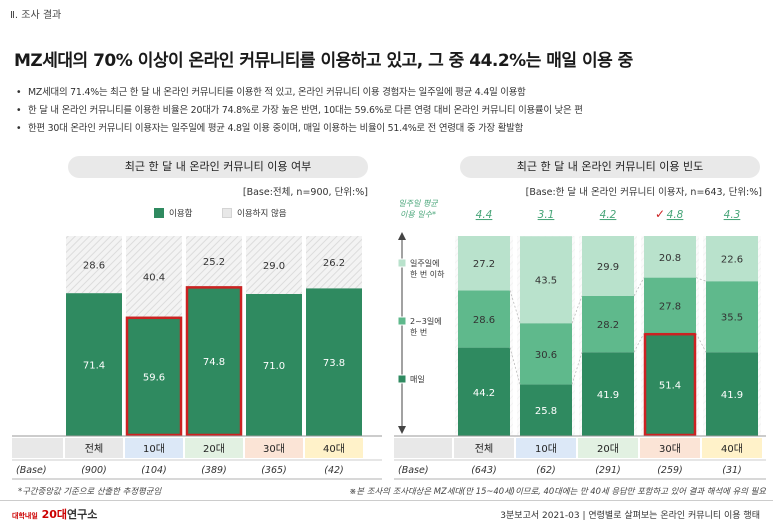 The image size is (773, 526). Describe the element at coordinates (670, 470) in the screenshot. I see `base-right-3: (259)` at that location.